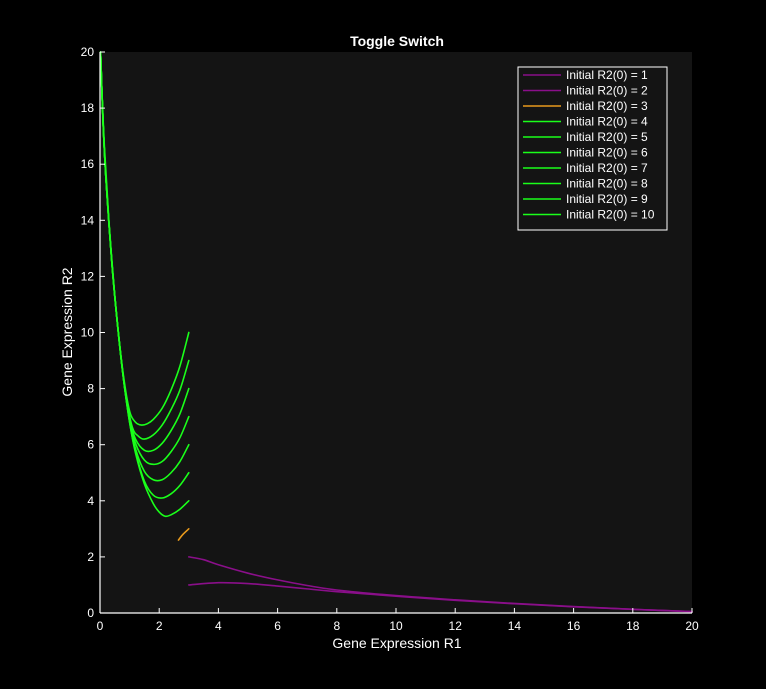  Describe the element at coordinates (90, 557) in the screenshot. I see `y-tick-label: 2` at that location.